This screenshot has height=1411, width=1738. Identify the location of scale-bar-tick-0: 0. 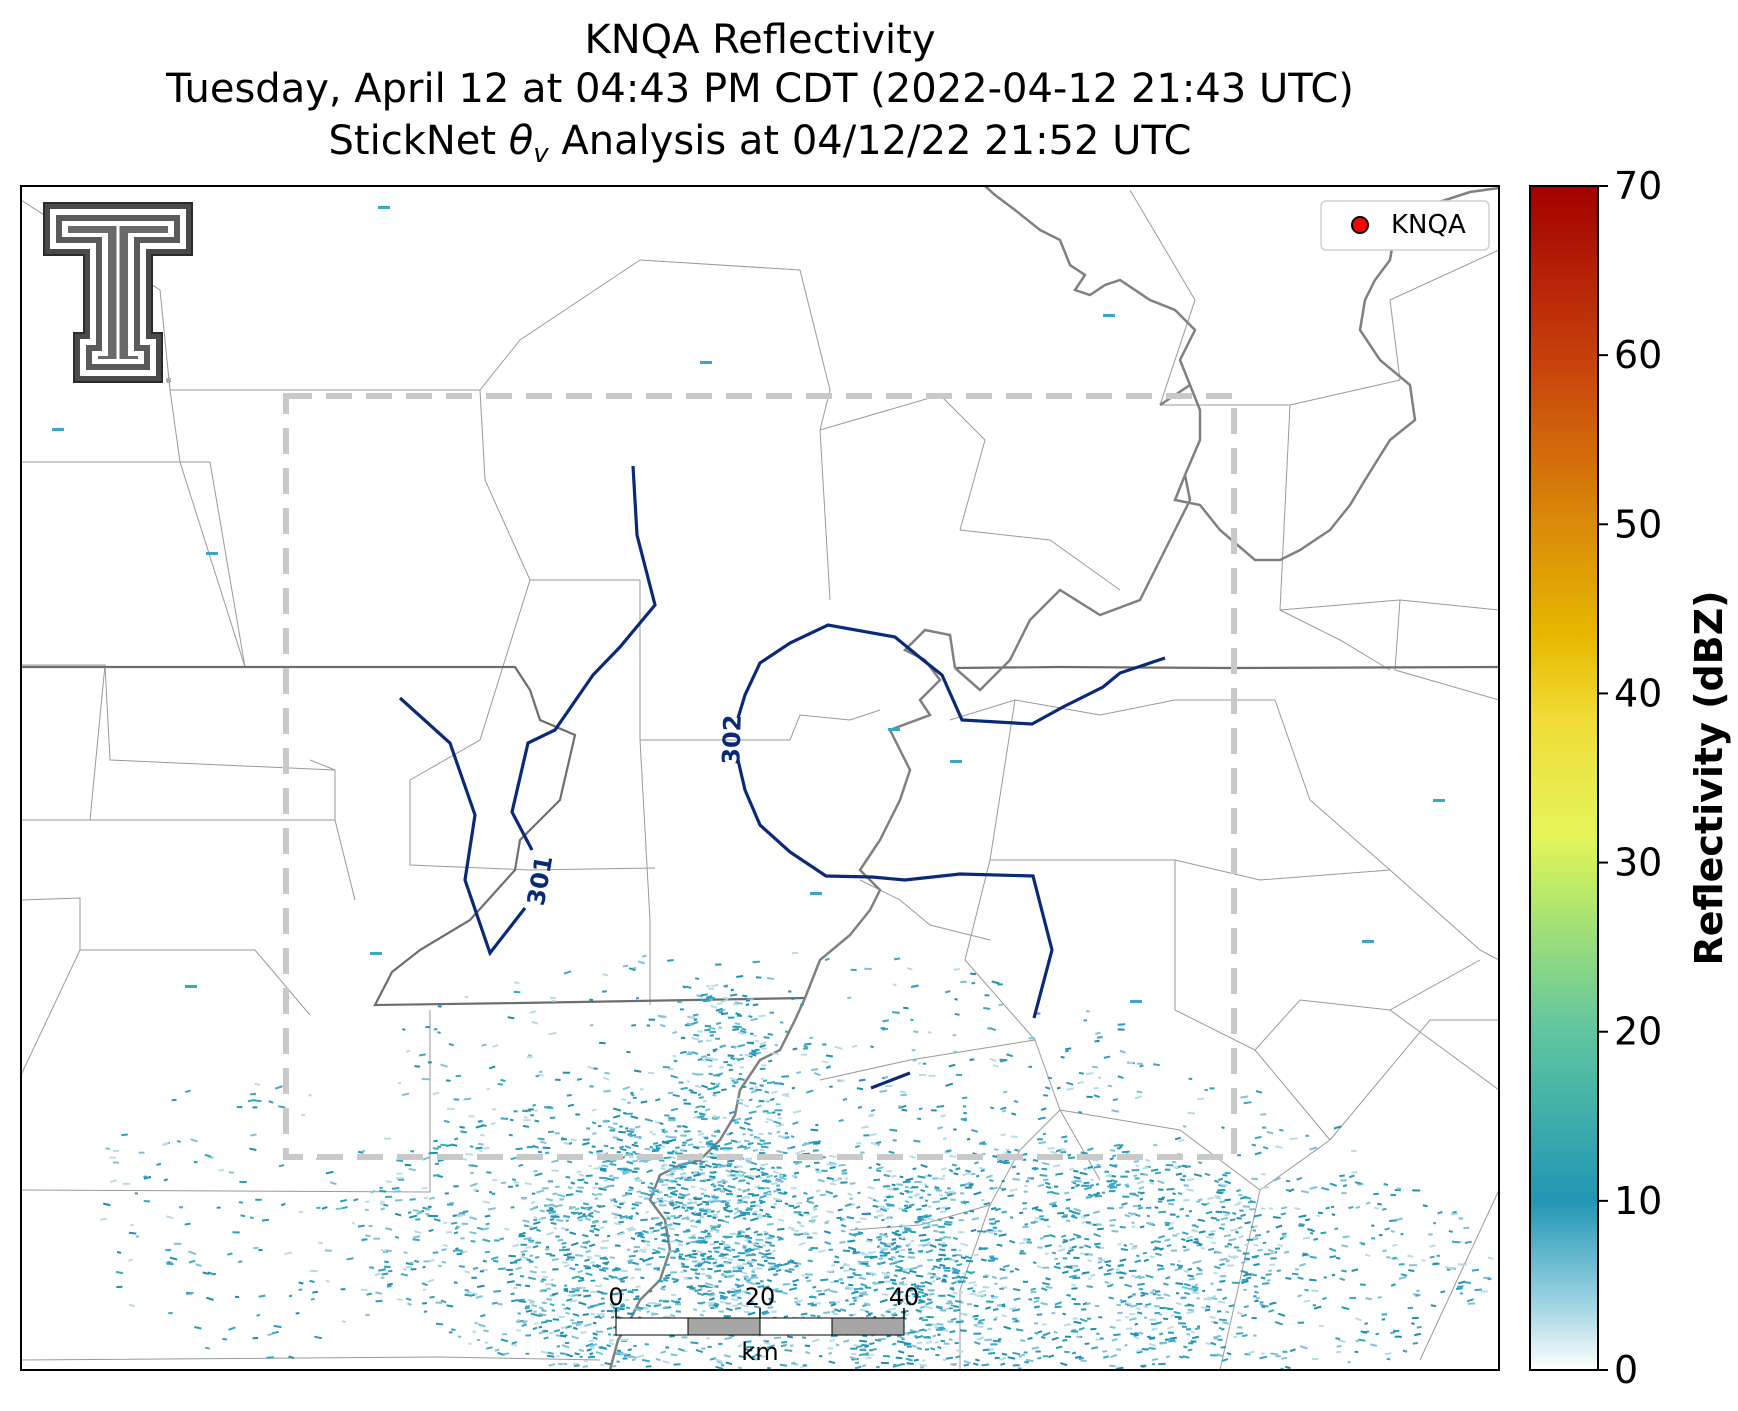
(615, 1297).